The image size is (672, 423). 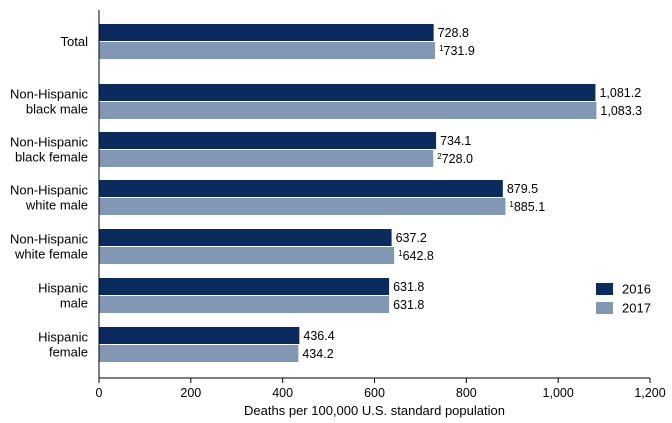 What do you see at coordinates (558, 393) in the screenshot?
I see `x-tick-label-5: 1,000` at bounding box center [558, 393].